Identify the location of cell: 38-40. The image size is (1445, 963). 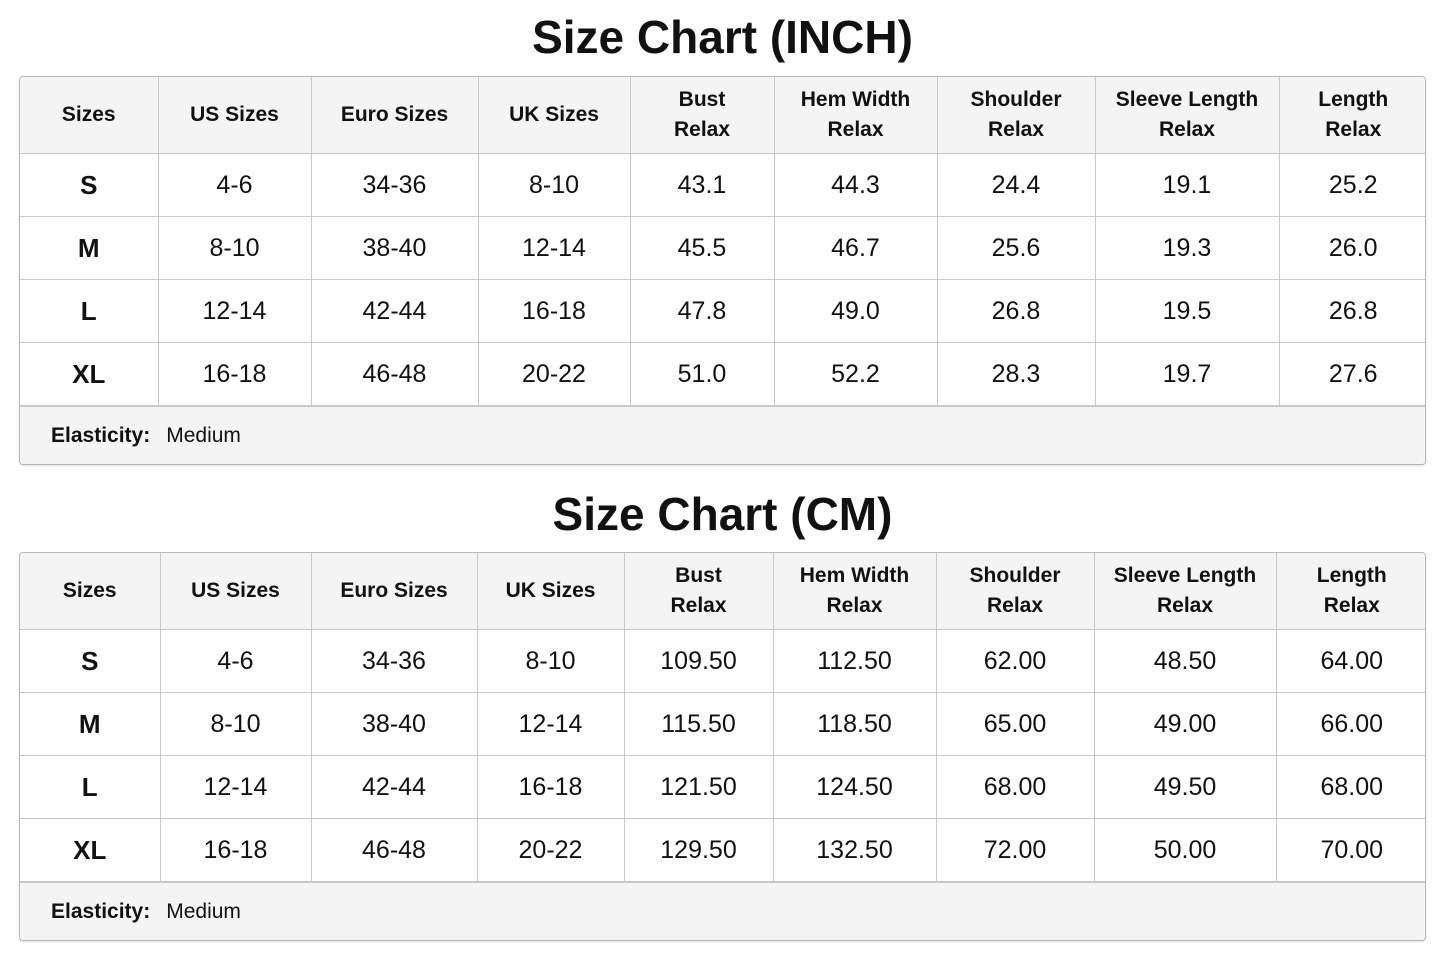
(394, 724).